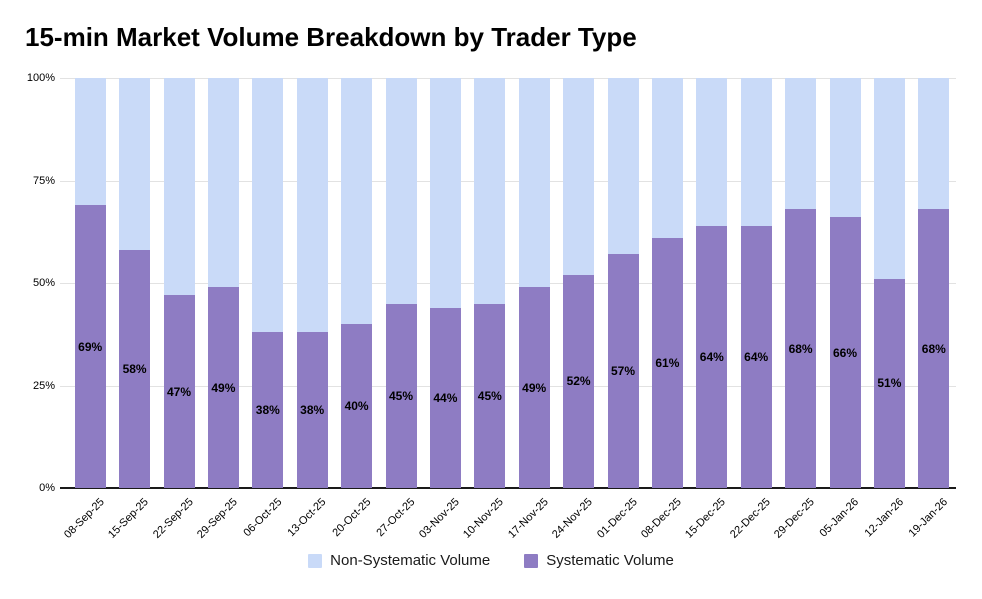  Describe the element at coordinates (573, 518) in the screenshot. I see `x-axis-tick-label: 24-Nov-25` at that location.